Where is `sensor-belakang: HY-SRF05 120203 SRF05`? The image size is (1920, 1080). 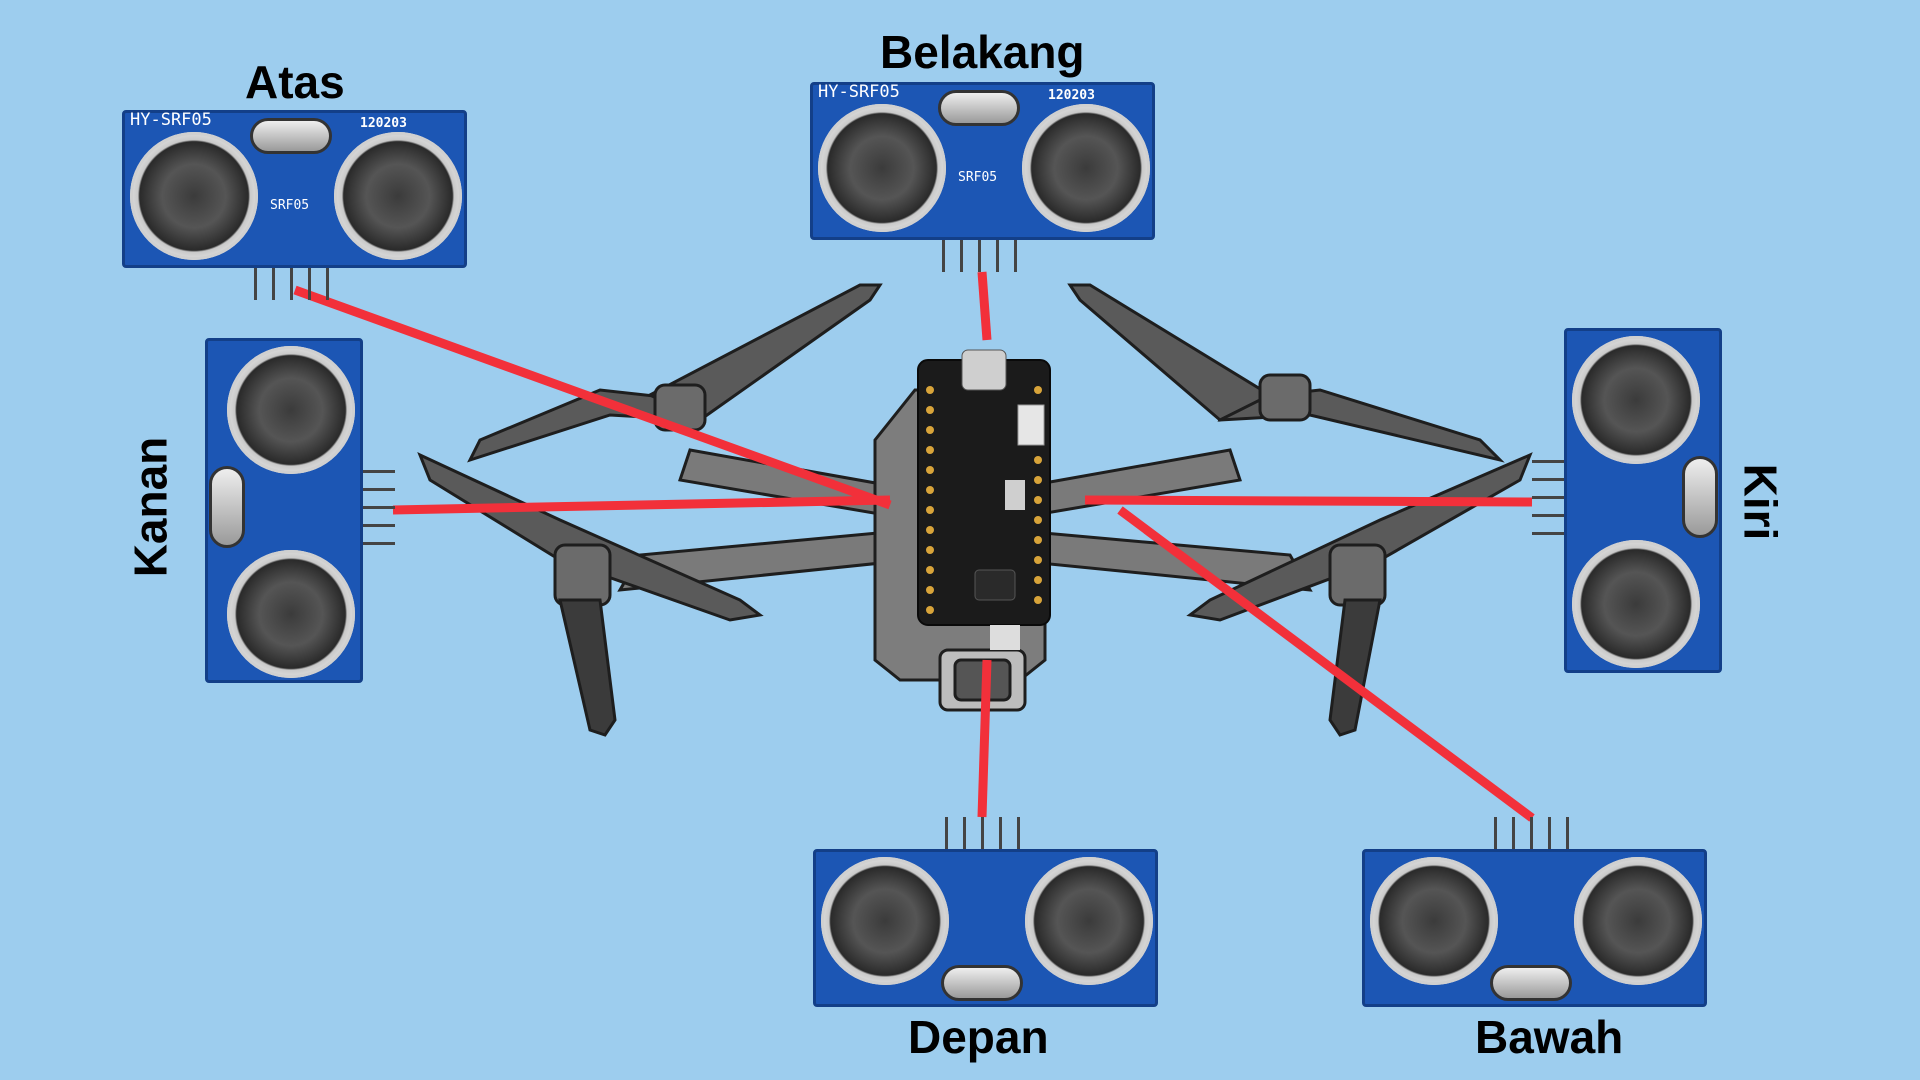 sensor-belakang: HY-SRF05 120203 SRF05 is located at coordinates (982, 177).